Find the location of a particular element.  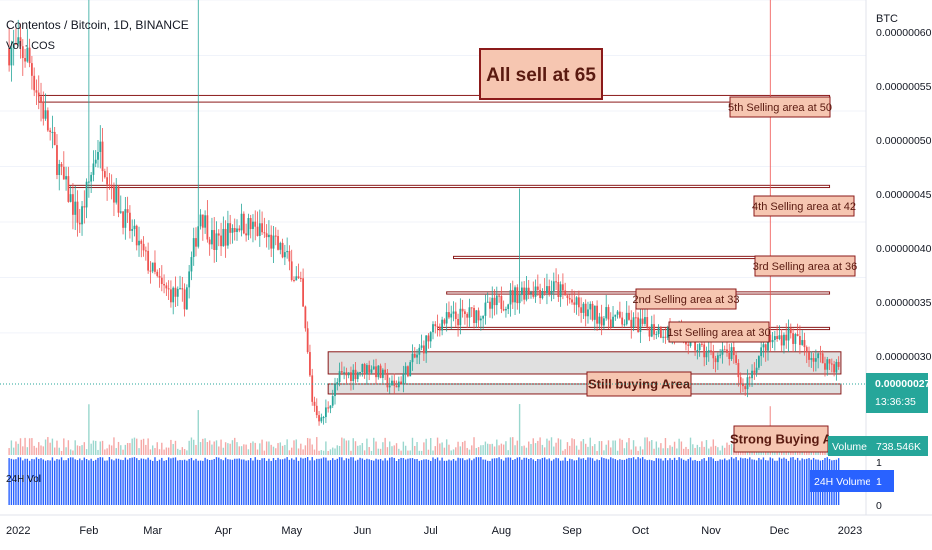

volume-badge-label: Volume is located at coordinates (849, 447).